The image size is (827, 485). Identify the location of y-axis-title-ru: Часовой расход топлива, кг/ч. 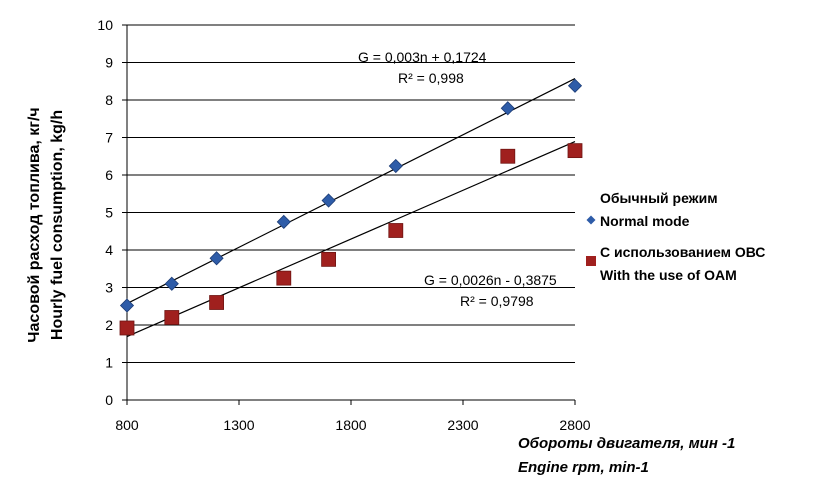
(34, 224).